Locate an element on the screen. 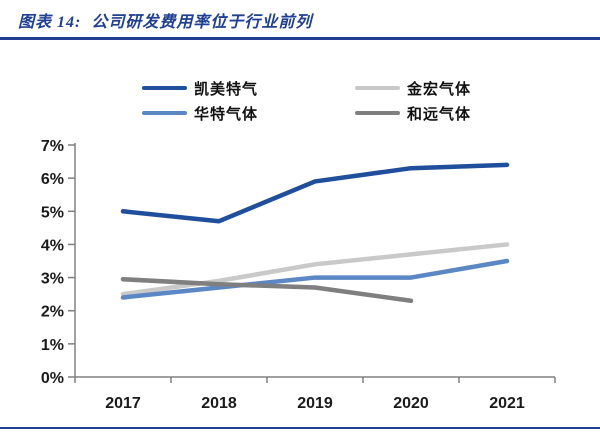  legend-item-jinhong: 金宏气体 is located at coordinates (413, 88).